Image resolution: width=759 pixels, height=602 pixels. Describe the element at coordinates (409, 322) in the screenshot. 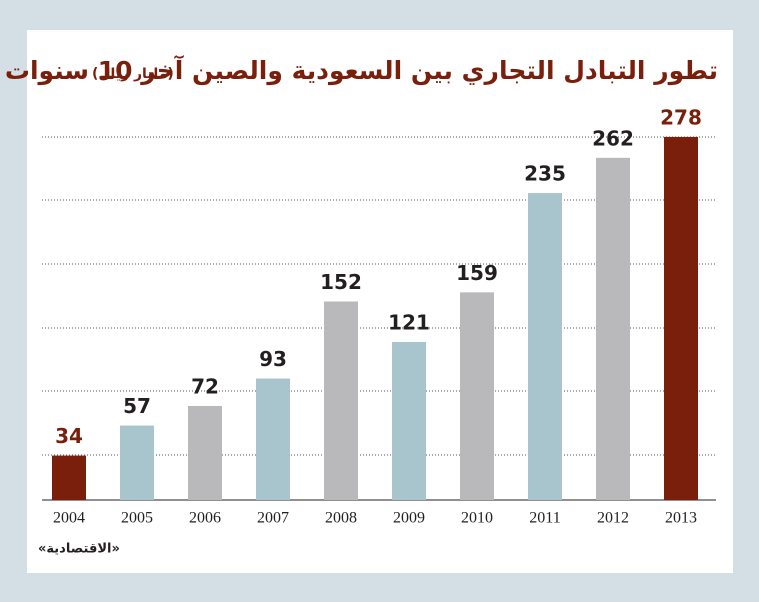

I see `value-label: 121` at that location.